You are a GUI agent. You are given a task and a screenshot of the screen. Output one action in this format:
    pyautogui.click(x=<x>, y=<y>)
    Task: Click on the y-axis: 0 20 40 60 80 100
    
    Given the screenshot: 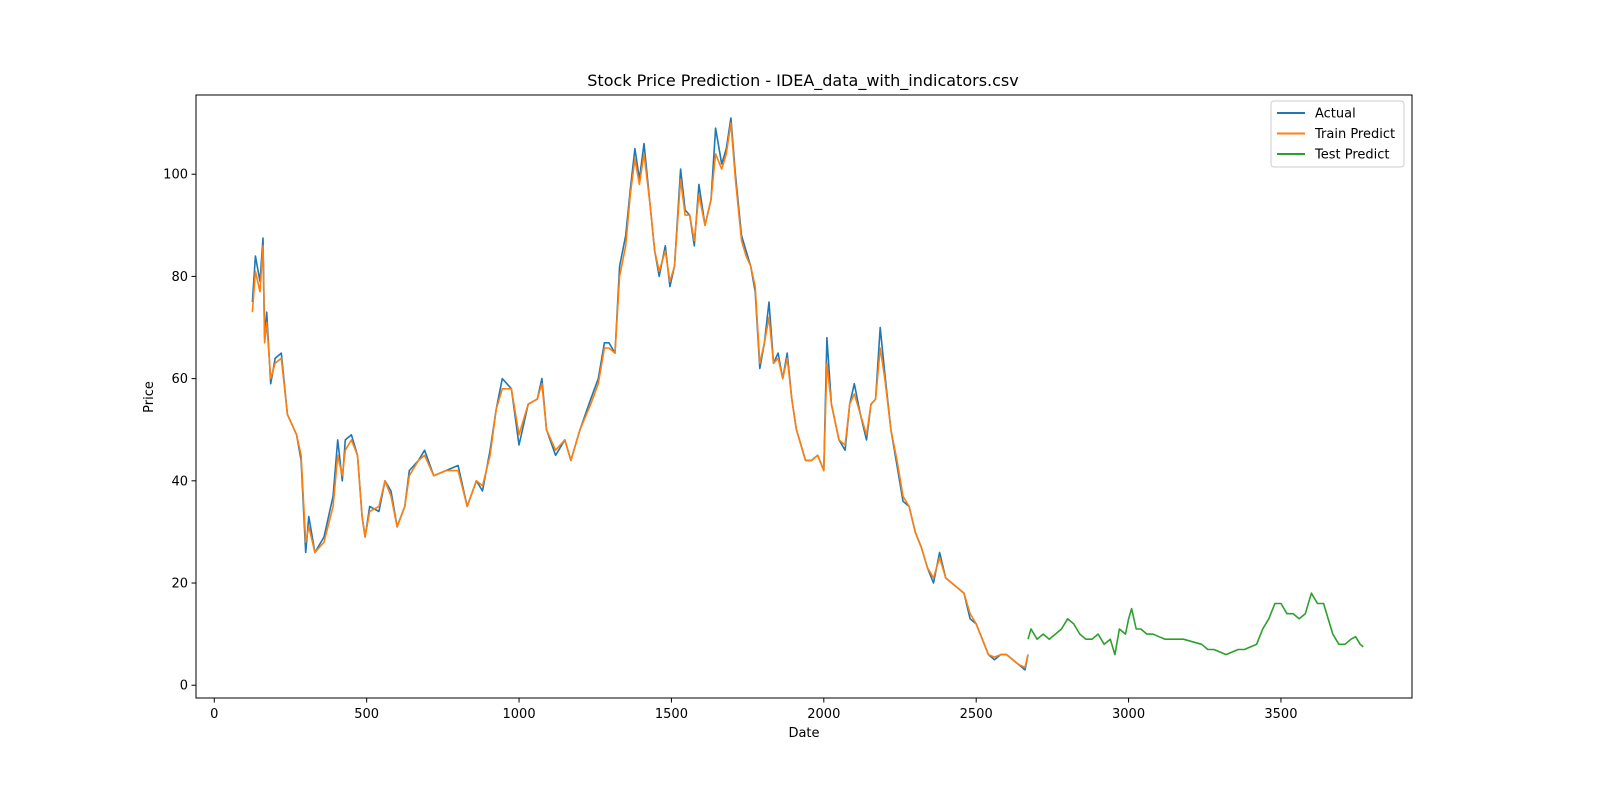 What is the action you would take?
    pyautogui.click(x=179, y=431)
    